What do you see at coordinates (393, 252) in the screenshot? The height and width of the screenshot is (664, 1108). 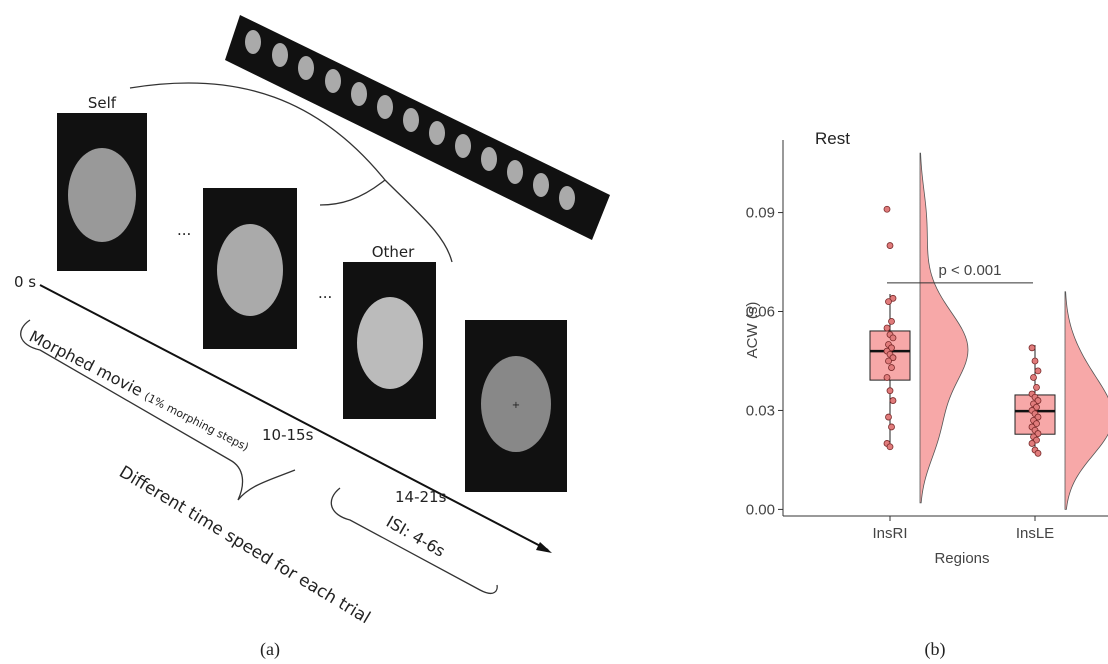 I see `label-other: Other` at bounding box center [393, 252].